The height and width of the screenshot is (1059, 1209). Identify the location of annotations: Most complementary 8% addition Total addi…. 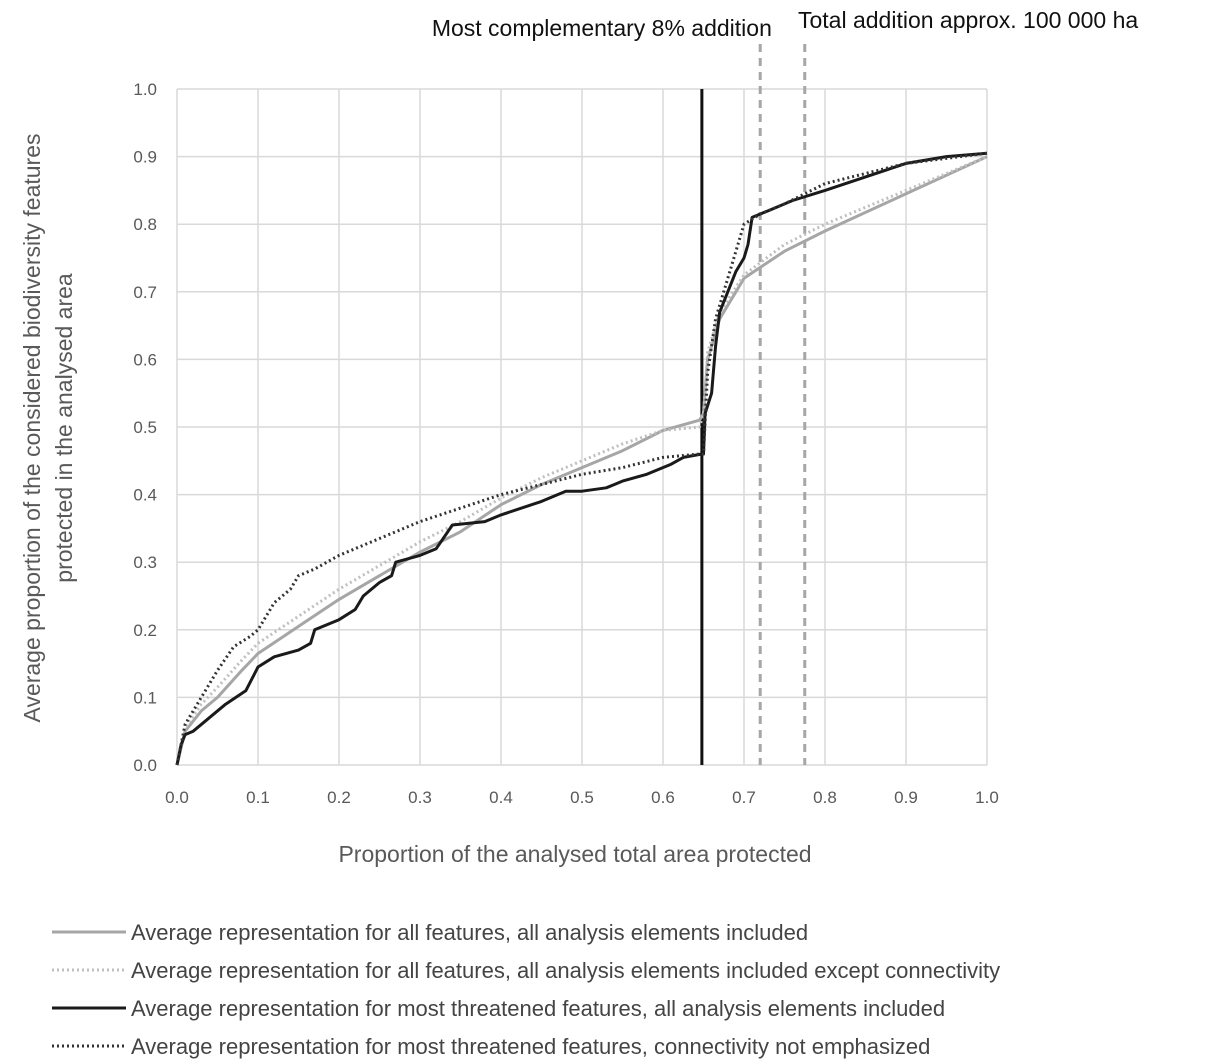
(785, 24).